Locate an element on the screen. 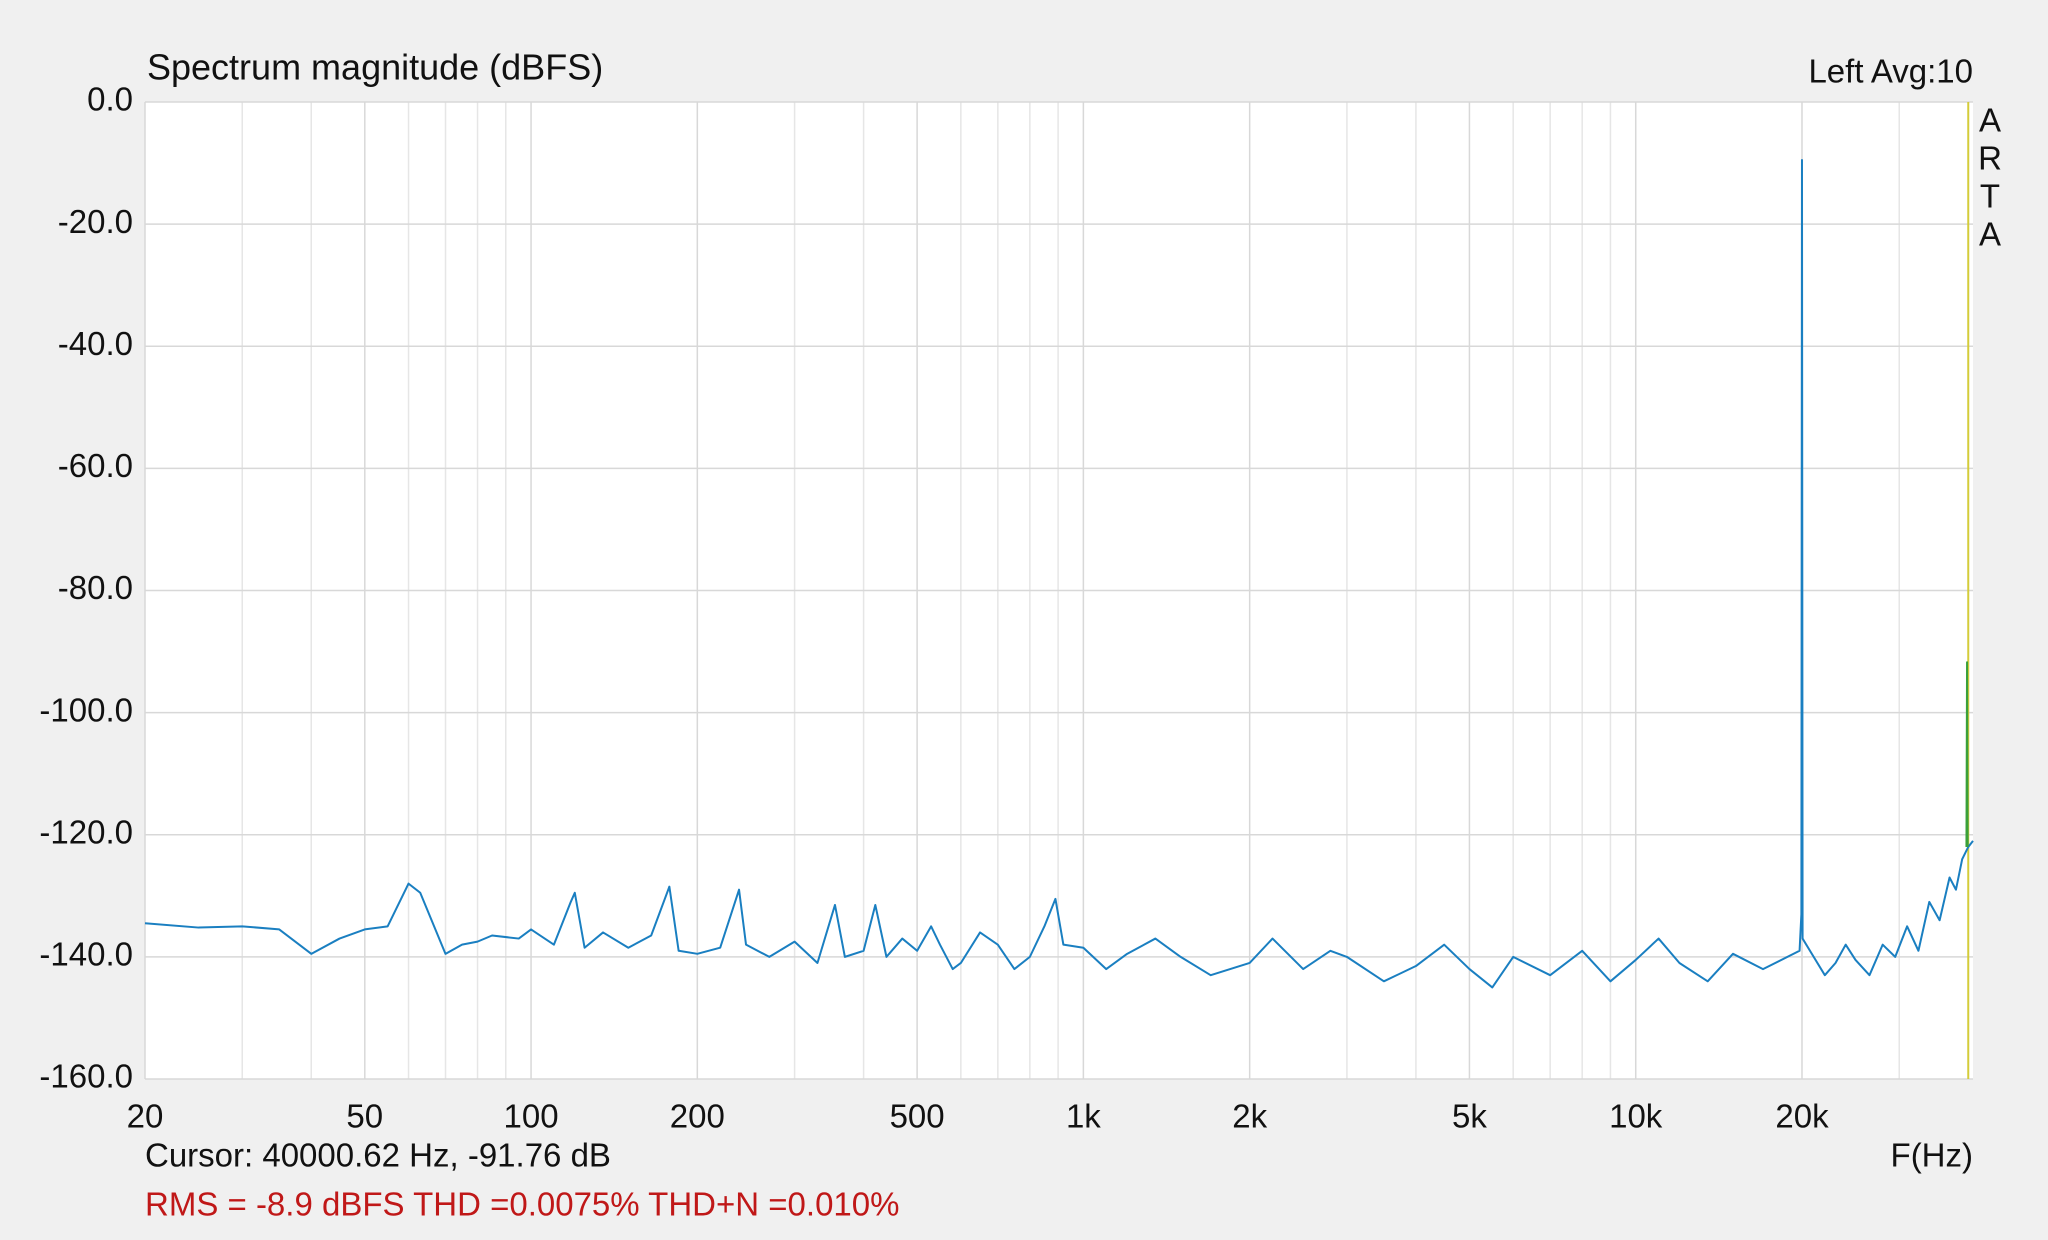 The image size is (2048, 1240). x-tick-label: 500 is located at coordinates (917, 1116).